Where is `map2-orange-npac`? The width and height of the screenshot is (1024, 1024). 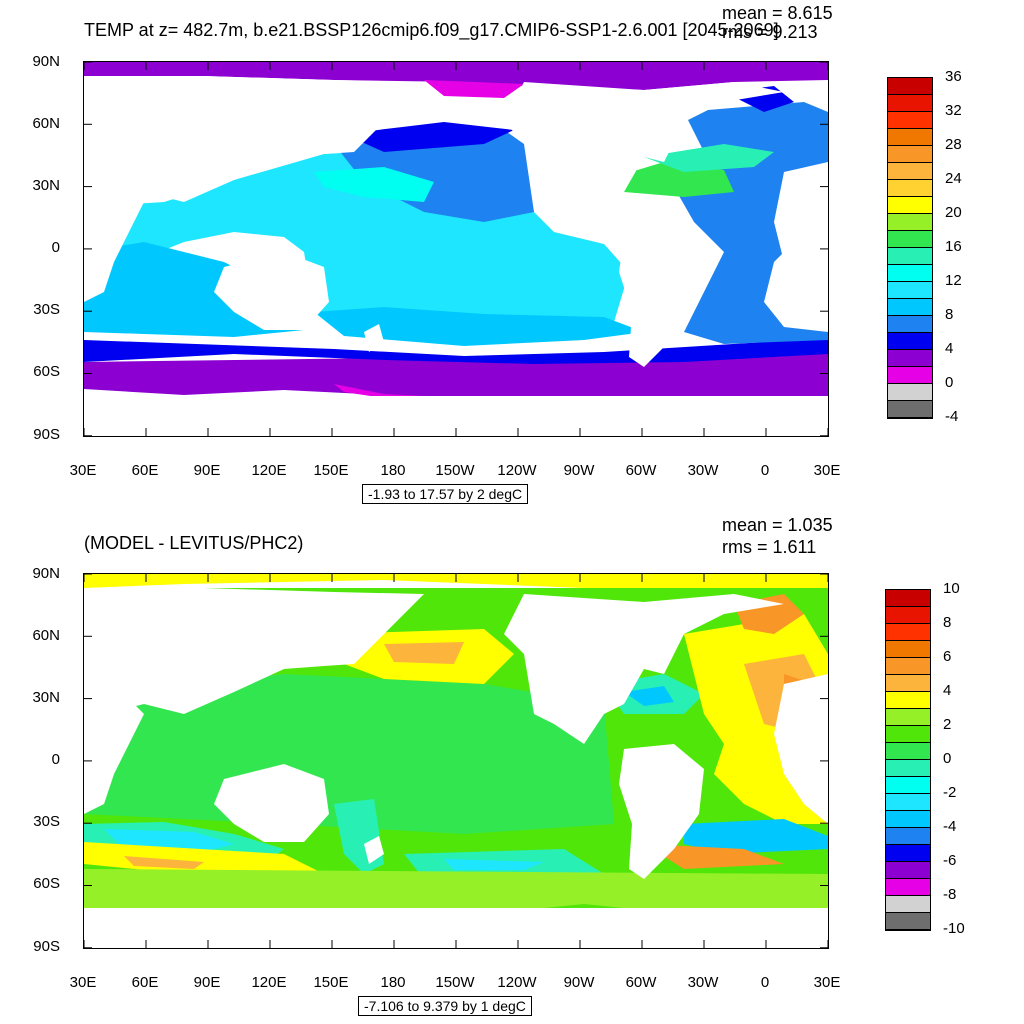 map2-orange-npac is located at coordinates (424, 653).